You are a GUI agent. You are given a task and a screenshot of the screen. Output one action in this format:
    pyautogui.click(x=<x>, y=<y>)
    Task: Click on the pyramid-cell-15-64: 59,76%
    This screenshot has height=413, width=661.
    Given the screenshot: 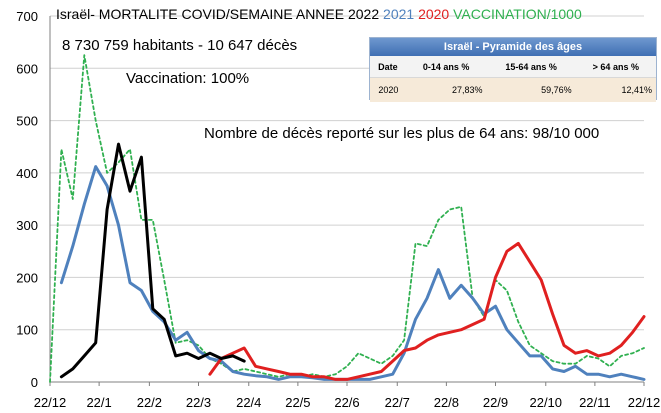 What is the action you would take?
    pyautogui.click(x=531, y=89)
    